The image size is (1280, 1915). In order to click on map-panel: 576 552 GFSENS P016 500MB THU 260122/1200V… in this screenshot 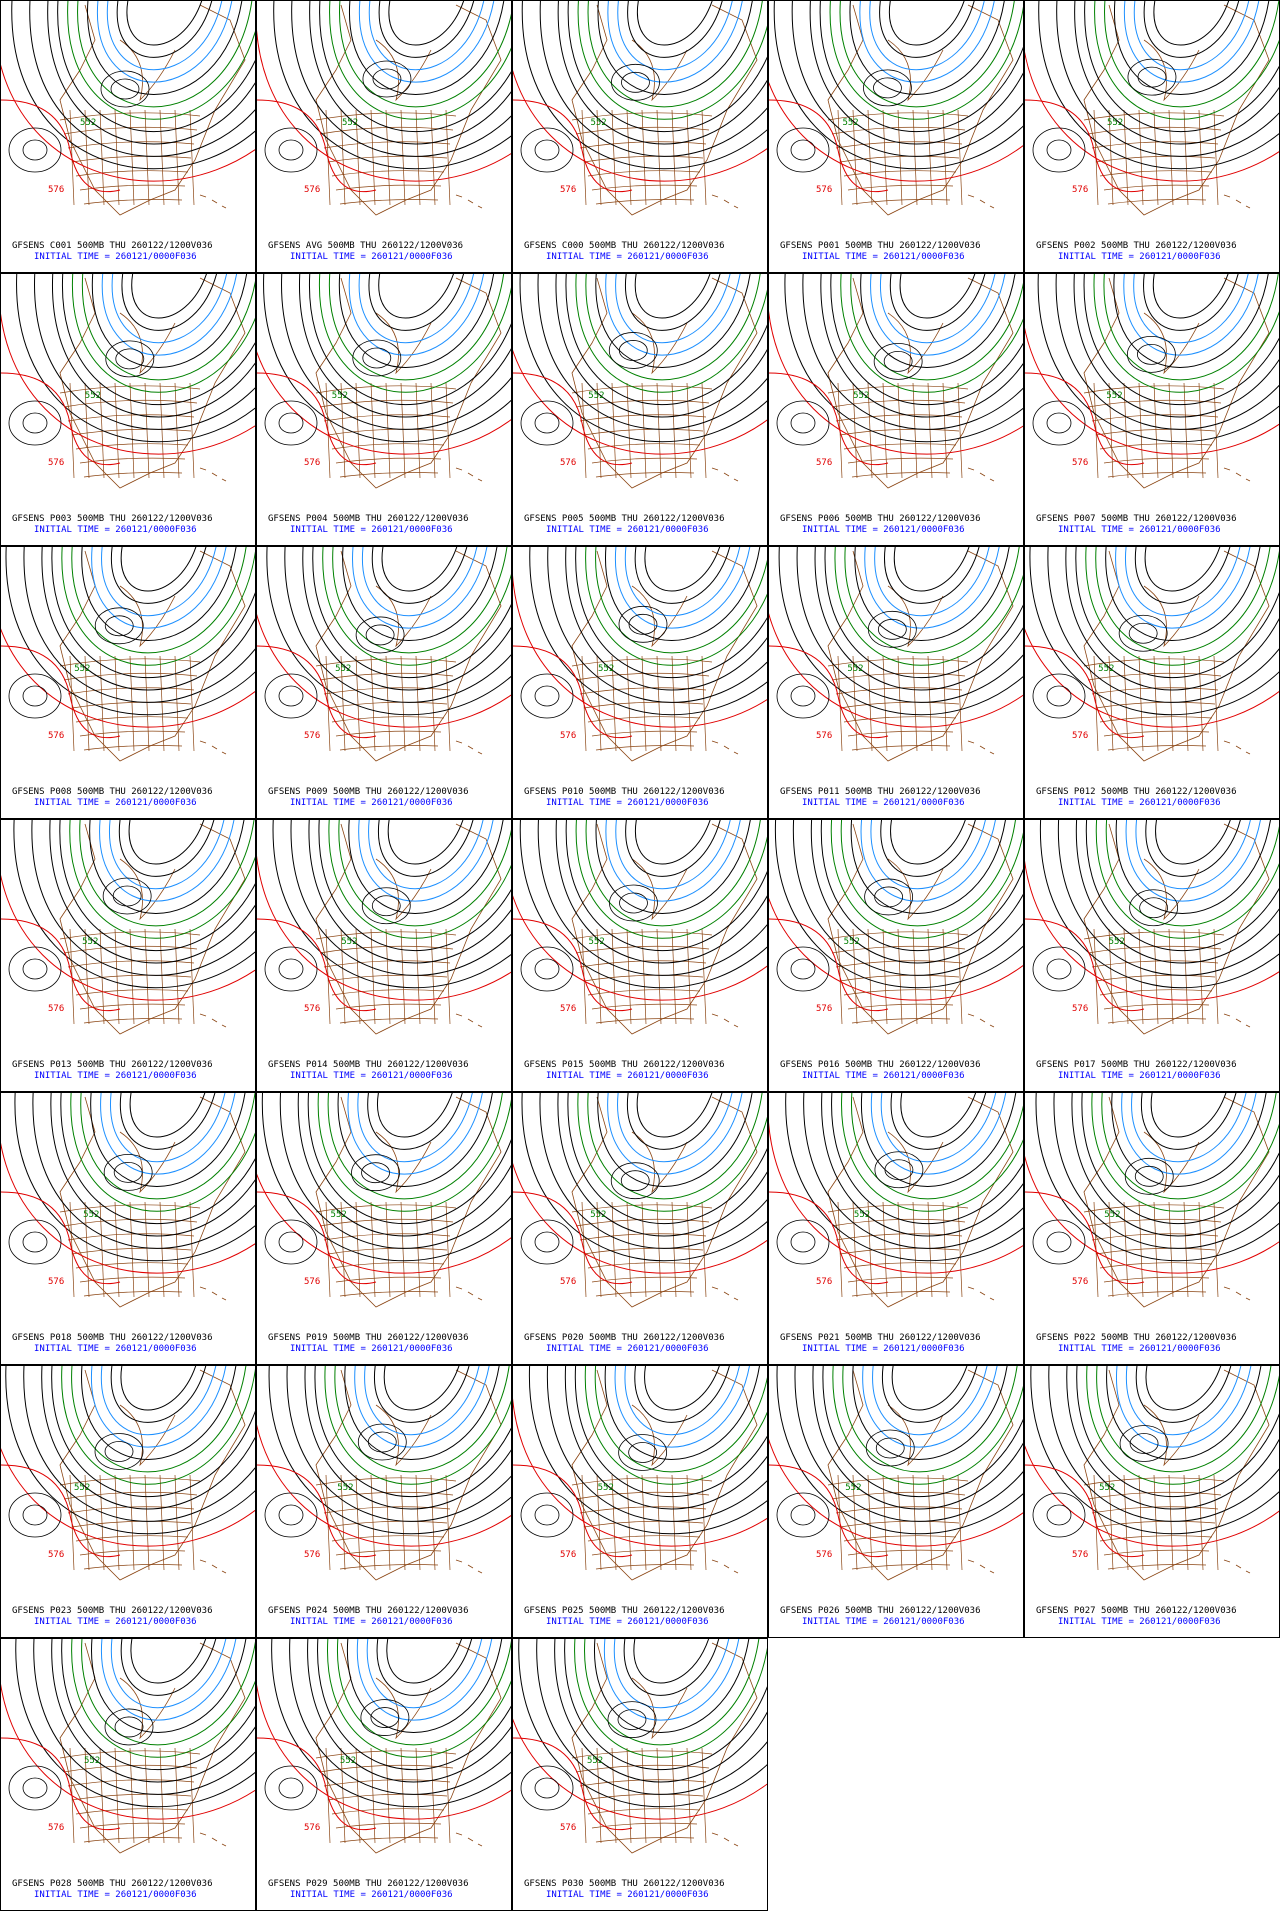, I will do `click(896, 955)`.